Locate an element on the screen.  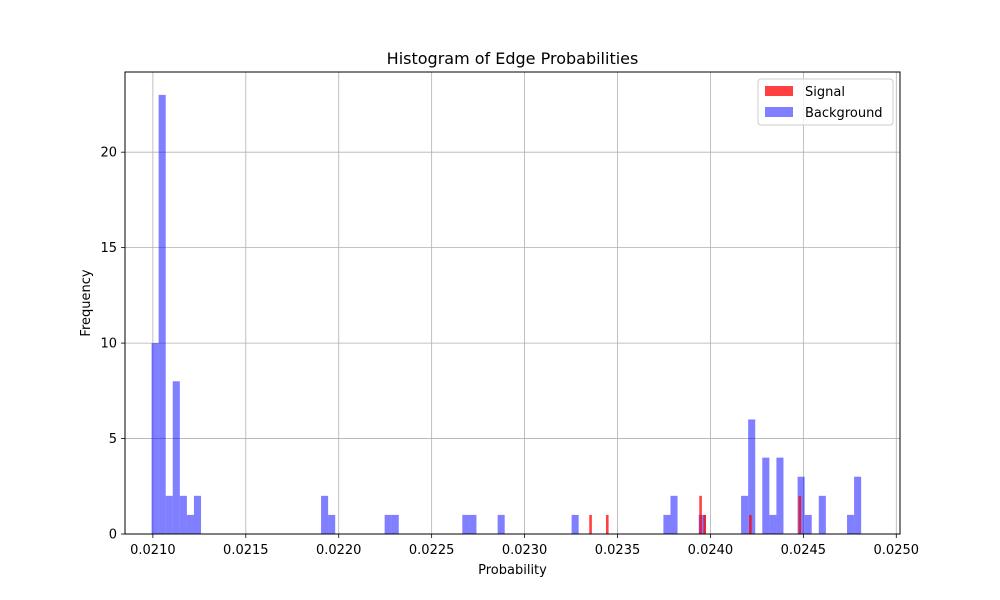
y-axis-label: Frequency is located at coordinates (86, 302).